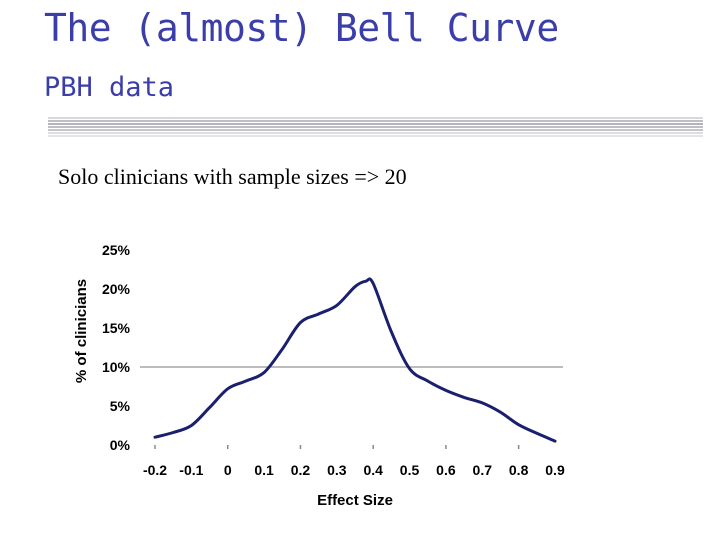 The image size is (720, 540). Describe the element at coordinates (116, 250) in the screenshot. I see `y-tick-label: 25%` at that location.